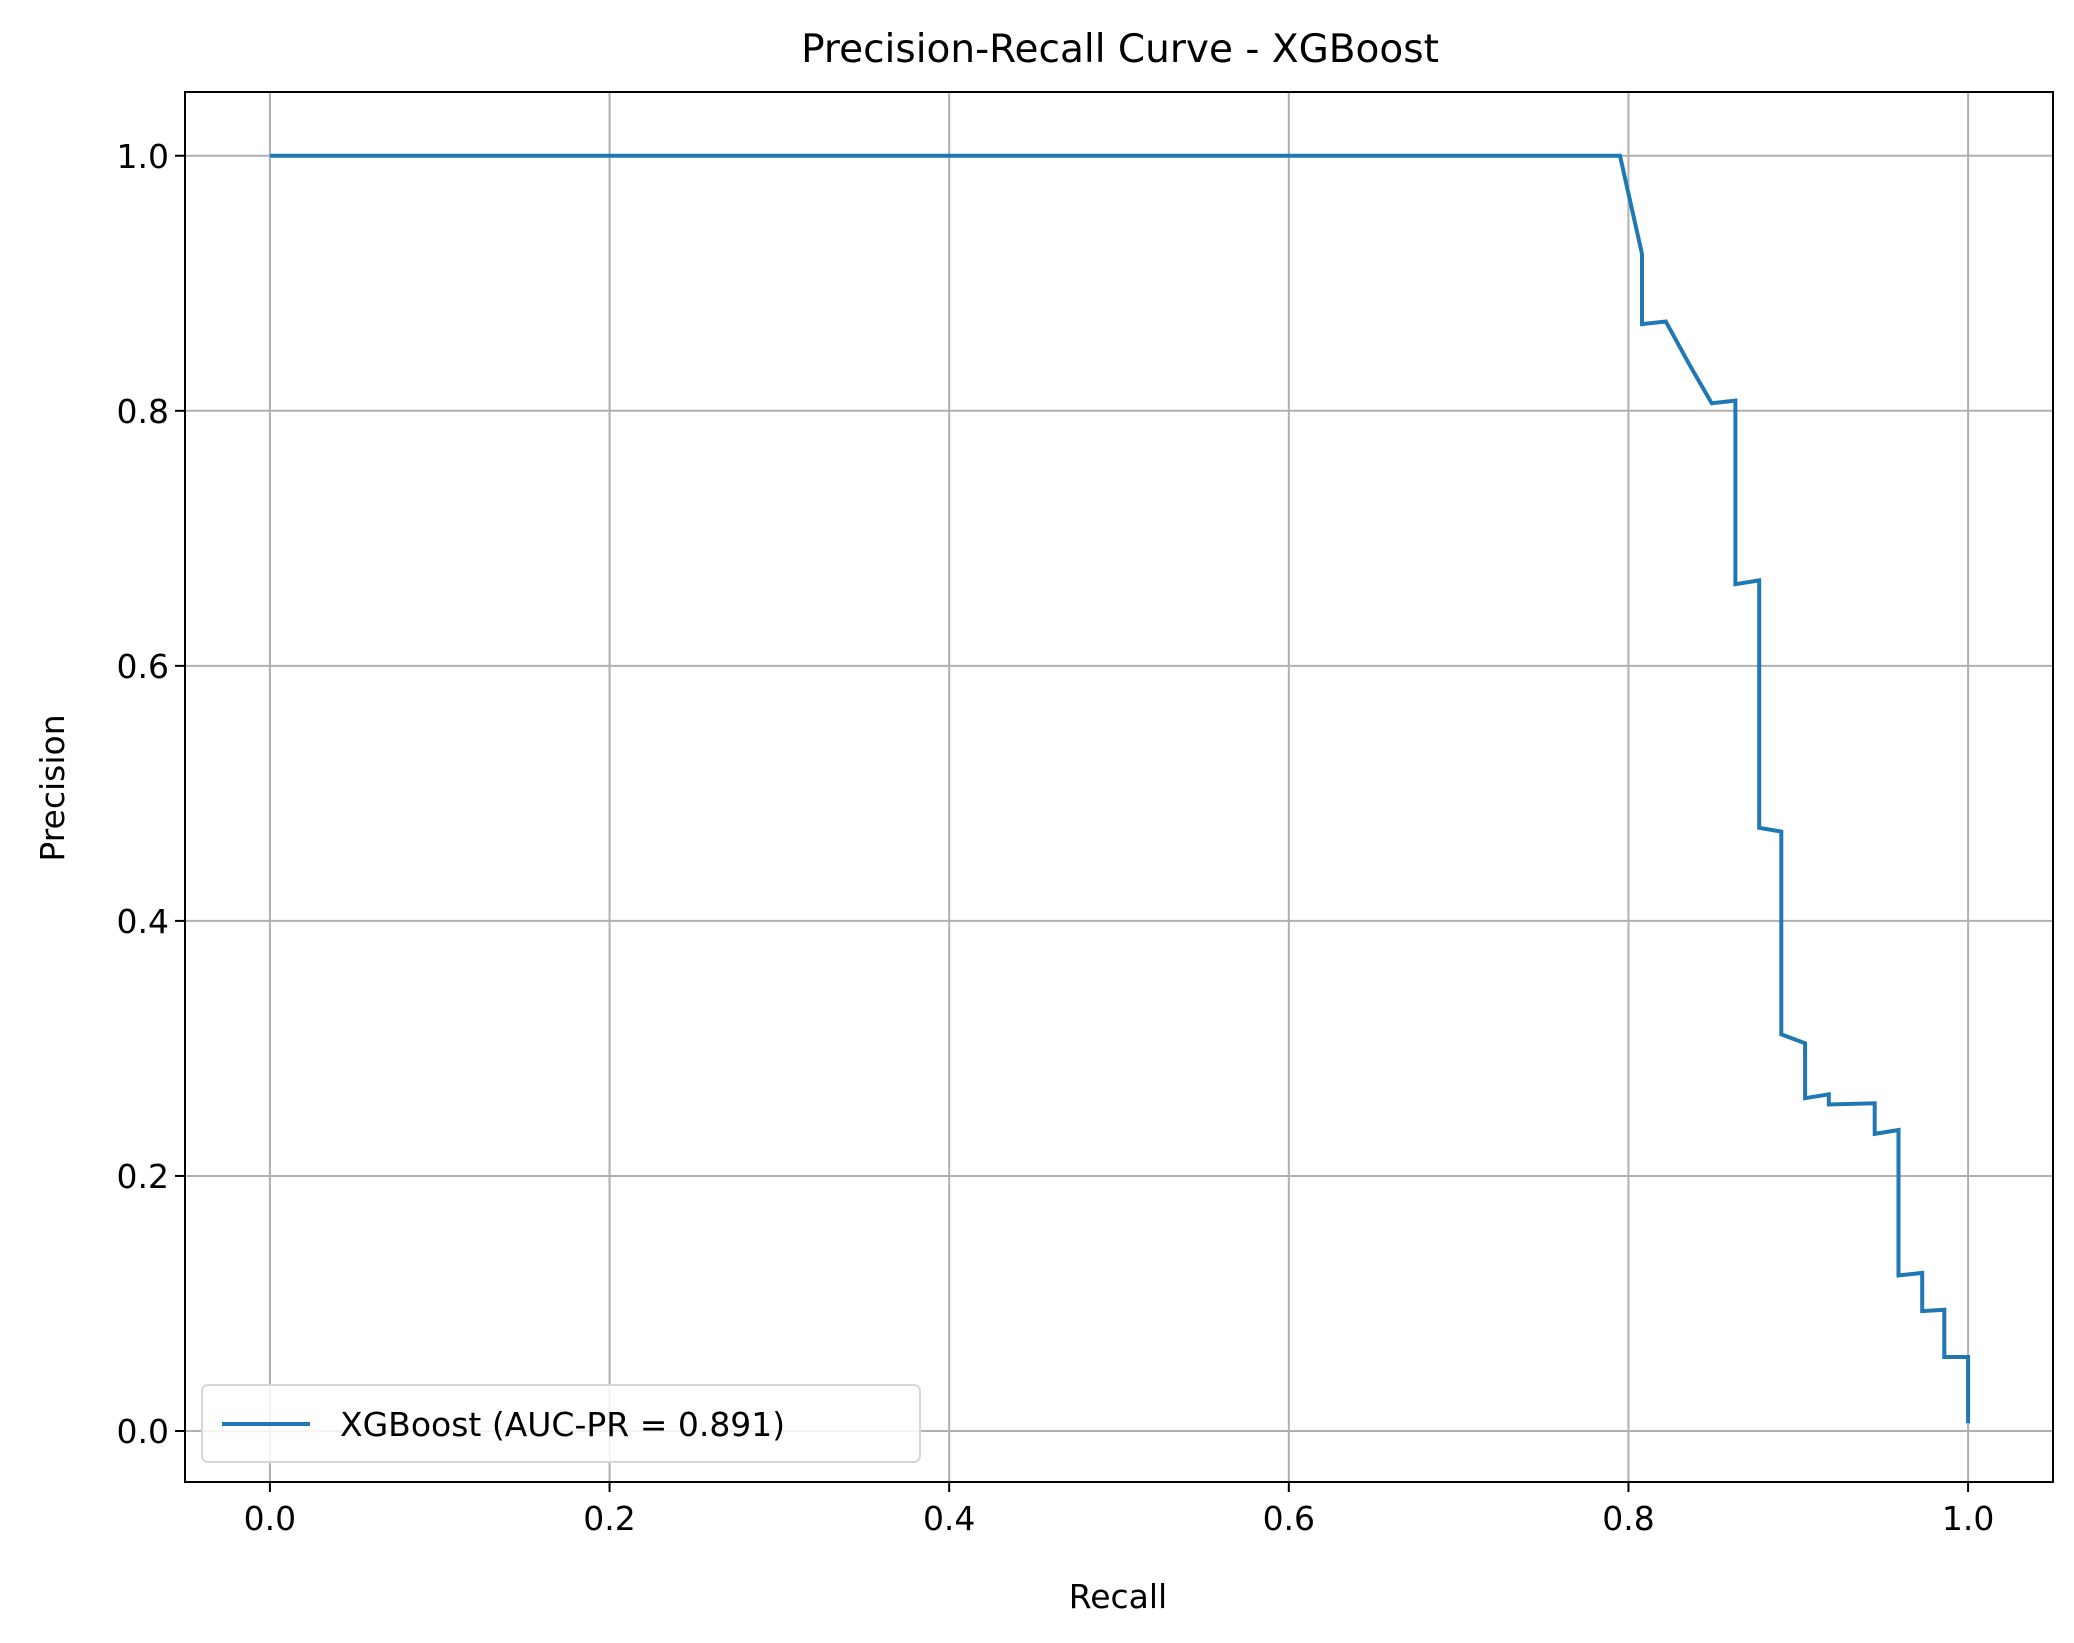 Image resolution: width=2074 pixels, height=1643 pixels. I want to click on legend: XGBoost (AUC-PR = 0.891), so click(561, 1423).